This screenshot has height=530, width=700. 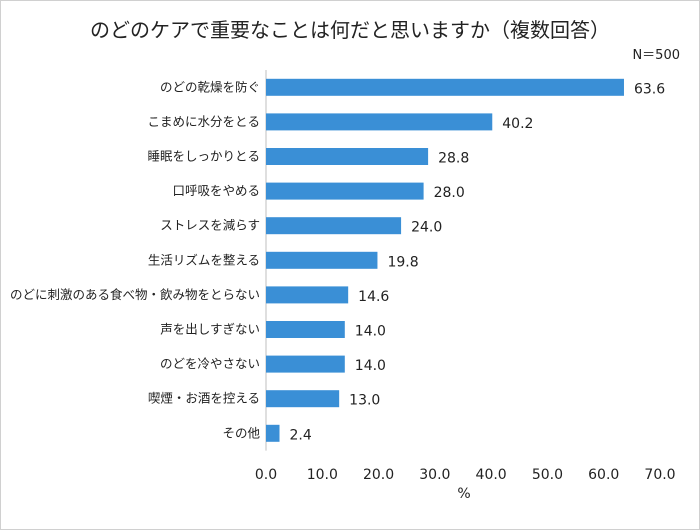 I want to click on category-label: のどを冷やさない, so click(x=210, y=363).